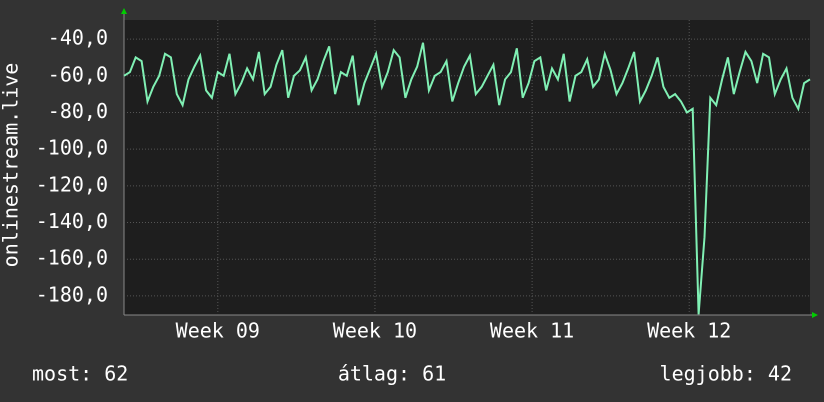 Image resolution: width=824 pixels, height=402 pixels. What do you see at coordinates (72, 184) in the screenshot?
I see `y-tick-label: -120,0` at bounding box center [72, 184].